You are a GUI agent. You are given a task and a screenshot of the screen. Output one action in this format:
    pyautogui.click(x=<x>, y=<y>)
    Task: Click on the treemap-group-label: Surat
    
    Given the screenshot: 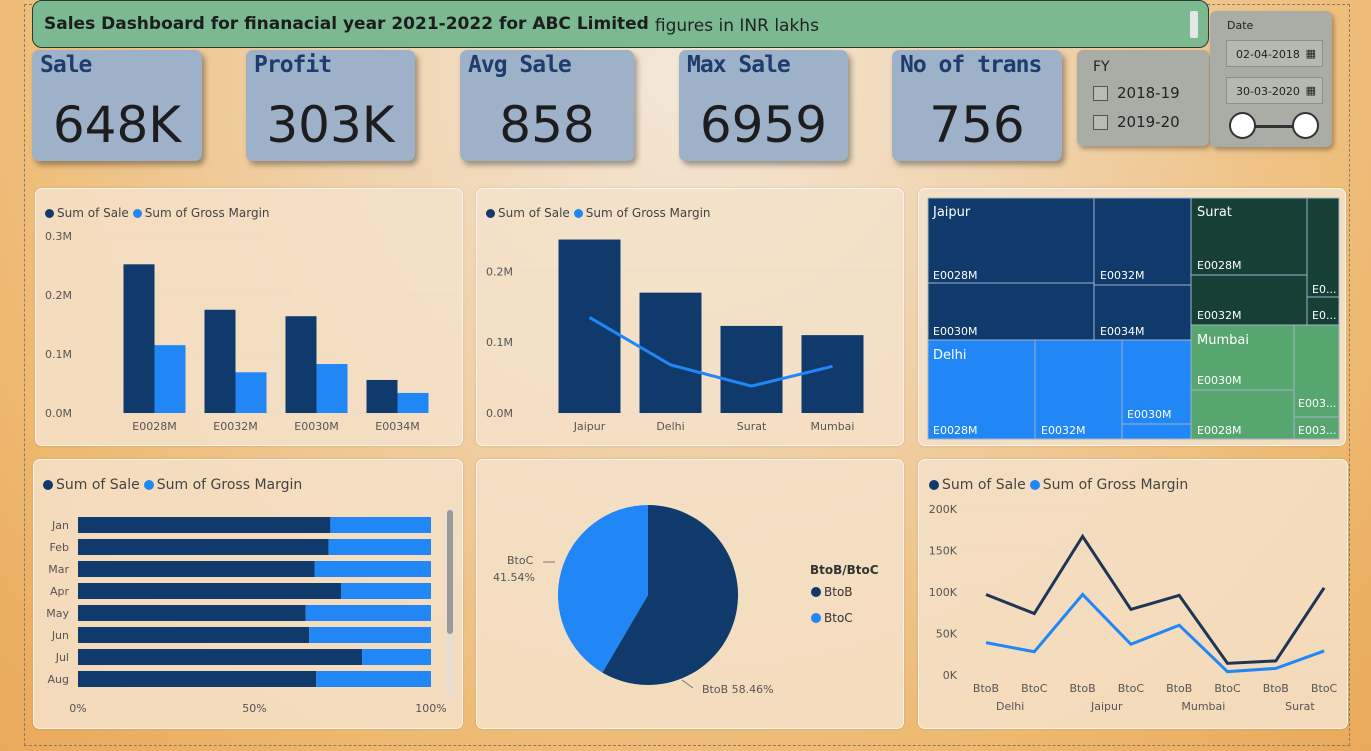 What is the action you would take?
    pyautogui.click(x=1214, y=212)
    